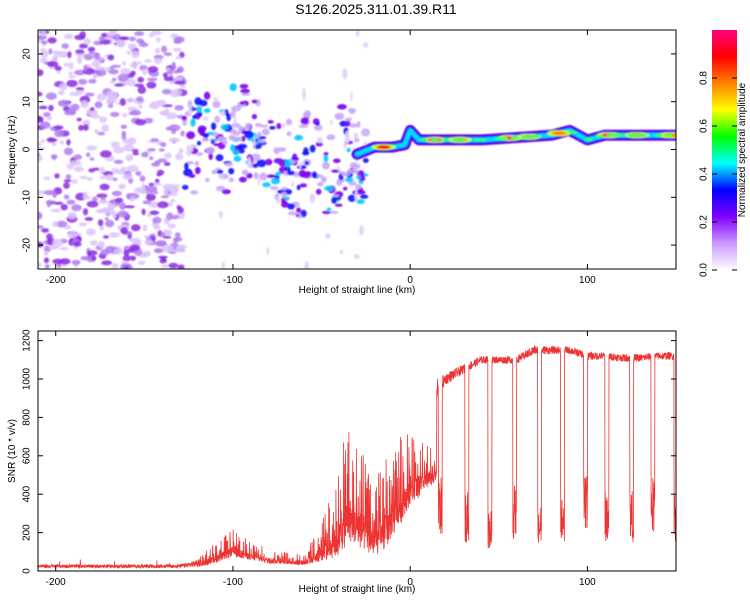  Describe the element at coordinates (357, 290) in the screenshot. I see `spectrogram-x-label: Height of straight line (km)` at that location.